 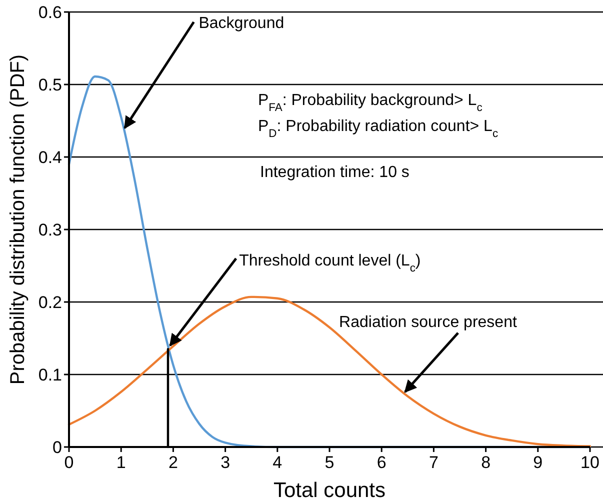 What do you see at coordinates (538, 462) in the screenshot?
I see `x-tick-label: 9` at bounding box center [538, 462].